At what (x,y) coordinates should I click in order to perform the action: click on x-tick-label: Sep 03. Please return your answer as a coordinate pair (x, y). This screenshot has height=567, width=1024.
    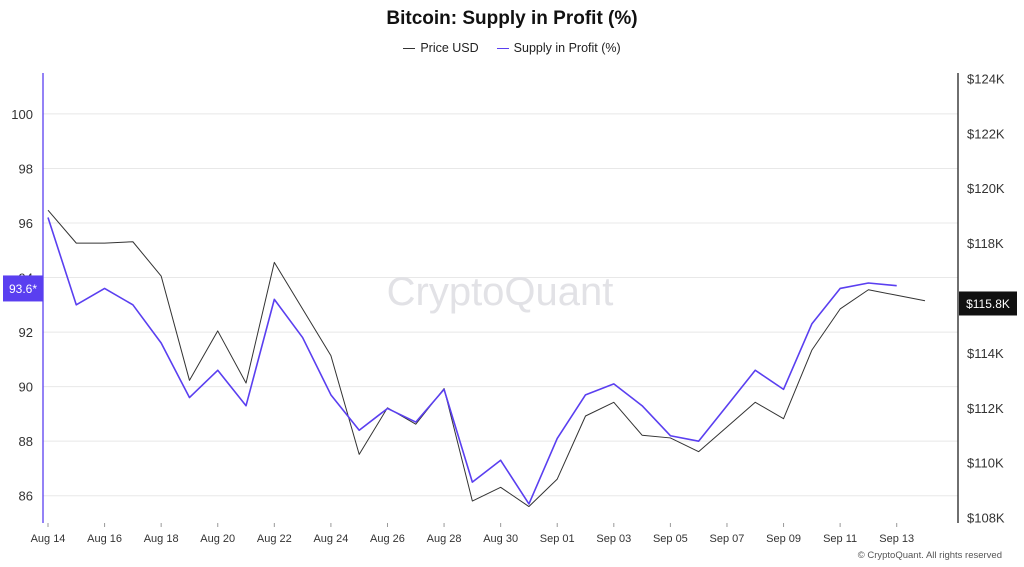
    Looking at the image, I should click on (613, 539).